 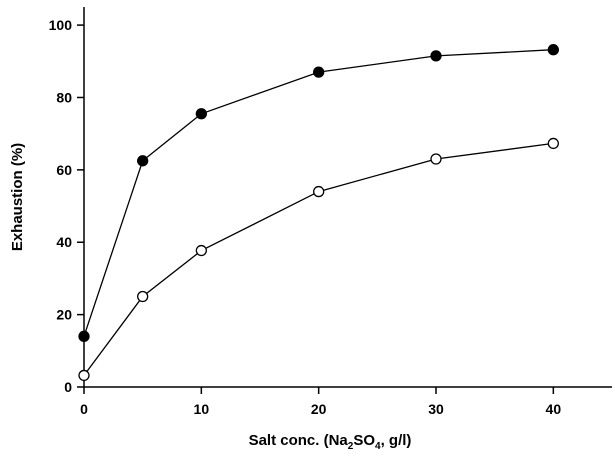 What do you see at coordinates (61, 25) in the screenshot?
I see `y-tick-label: 100` at bounding box center [61, 25].